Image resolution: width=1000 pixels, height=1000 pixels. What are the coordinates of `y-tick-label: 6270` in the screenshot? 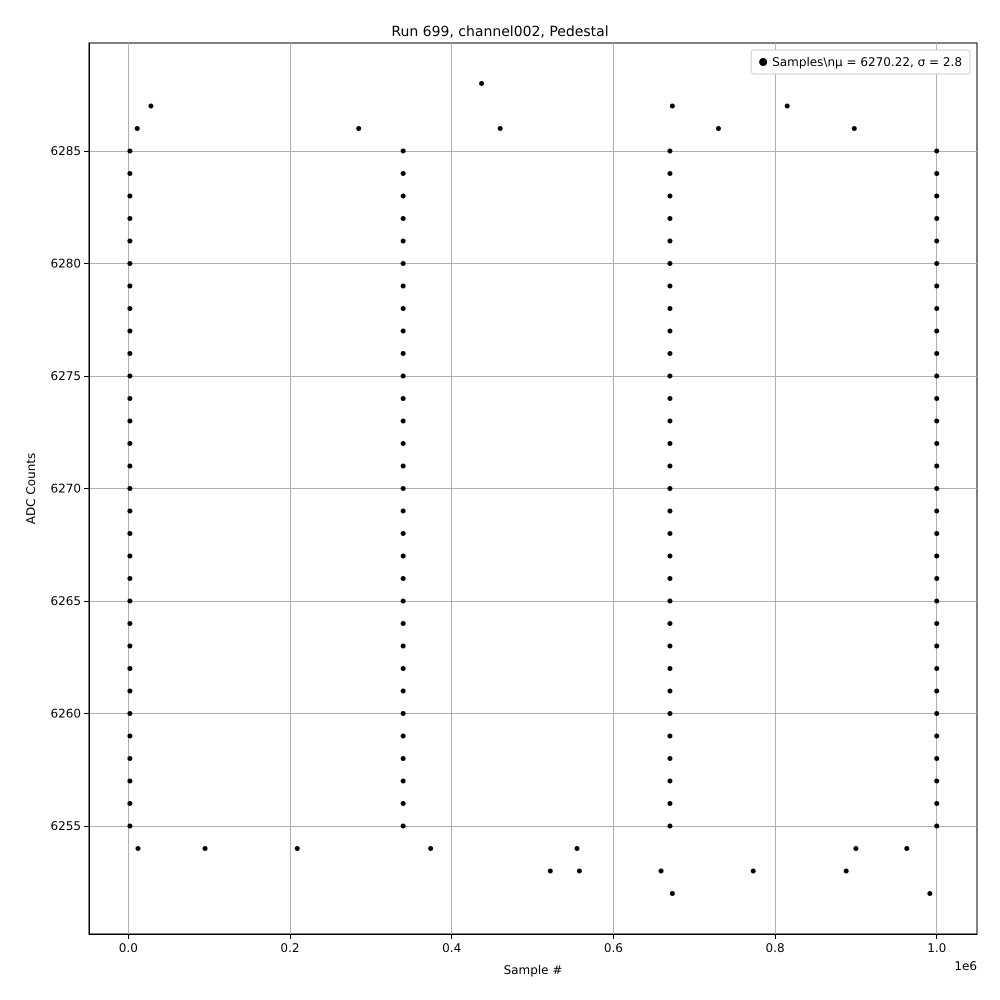 It's located at (65, 489).